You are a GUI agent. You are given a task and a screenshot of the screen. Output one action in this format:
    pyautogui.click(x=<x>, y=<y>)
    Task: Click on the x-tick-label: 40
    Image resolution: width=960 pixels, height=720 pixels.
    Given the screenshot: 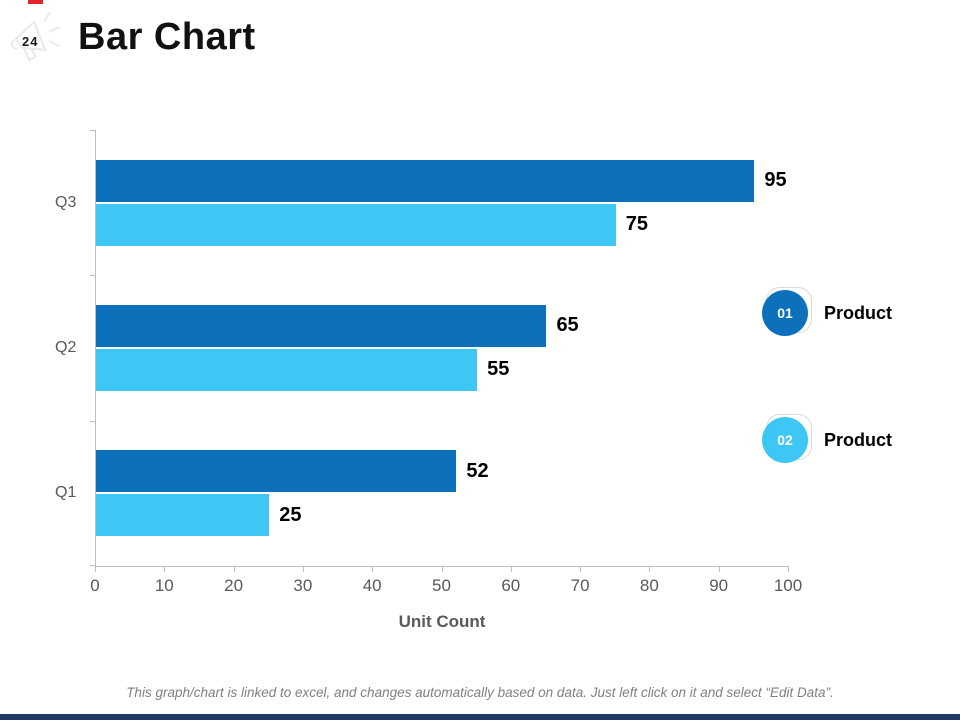 What is the action you would take?
    pyautogui.click(x=372, y=585)
    